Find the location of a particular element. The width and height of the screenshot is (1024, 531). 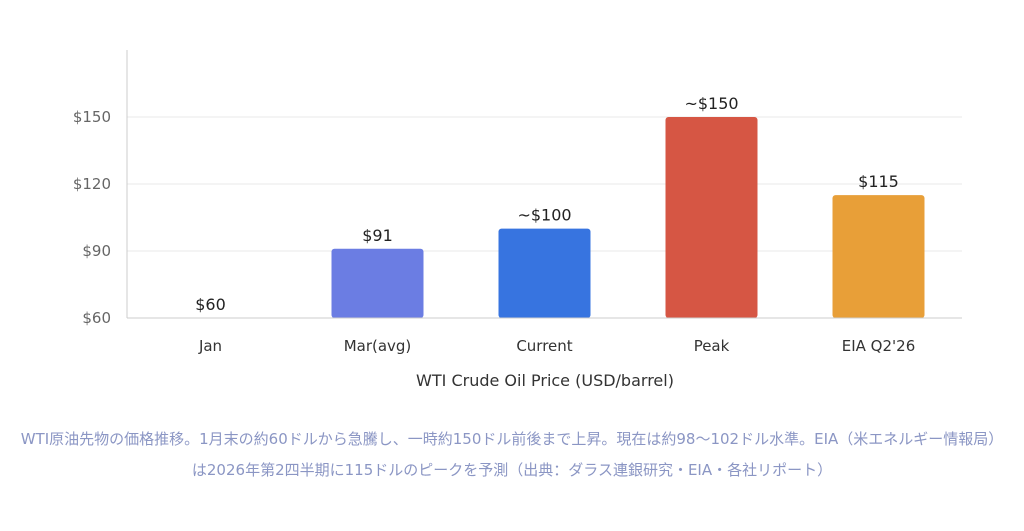

x-category-labels: Jan Mar(avg) Current Peak EIA Q2'26 is located at coordinates (556, 346).